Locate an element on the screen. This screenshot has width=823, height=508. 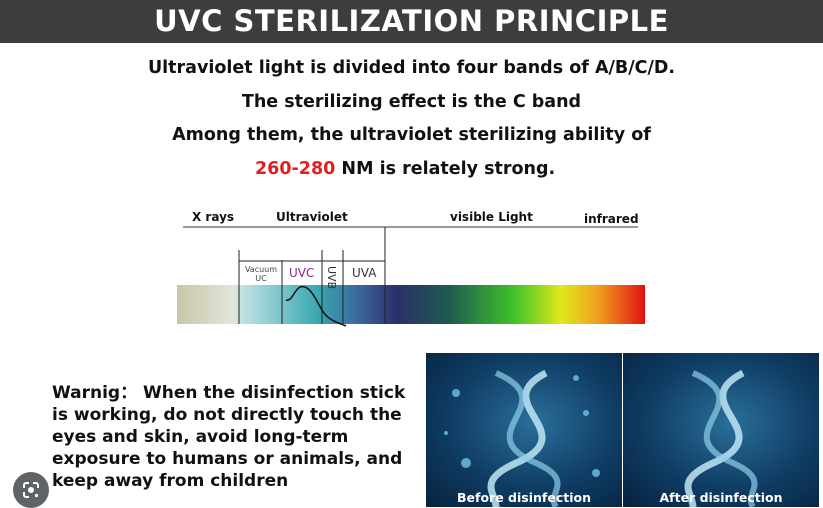
label-visible-light: visible Light is located at coordinates (491, 217).